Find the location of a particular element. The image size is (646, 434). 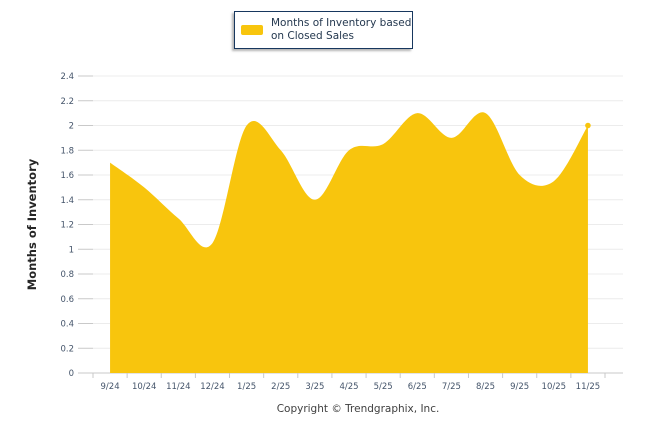

y-tick-label: 0.2 is located at coordinates (67, 349).